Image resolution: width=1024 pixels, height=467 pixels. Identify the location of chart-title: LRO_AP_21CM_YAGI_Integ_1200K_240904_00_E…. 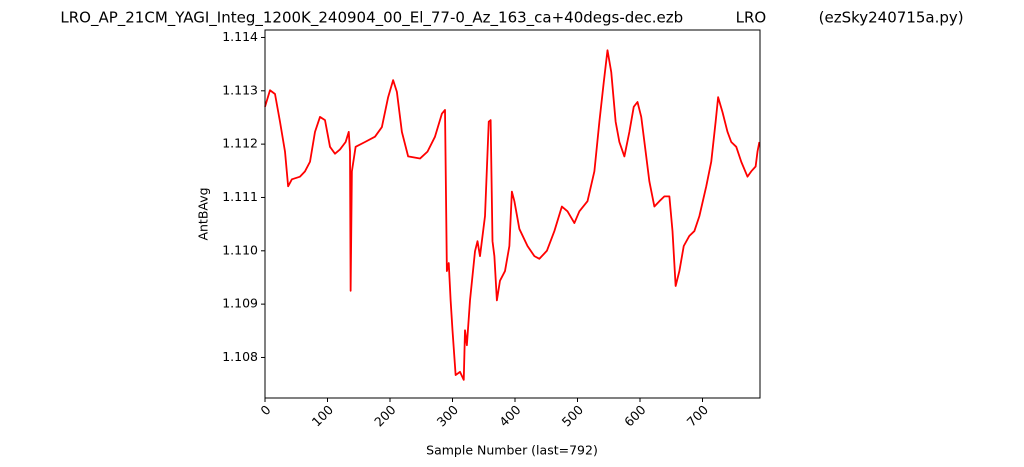
(511, 18).